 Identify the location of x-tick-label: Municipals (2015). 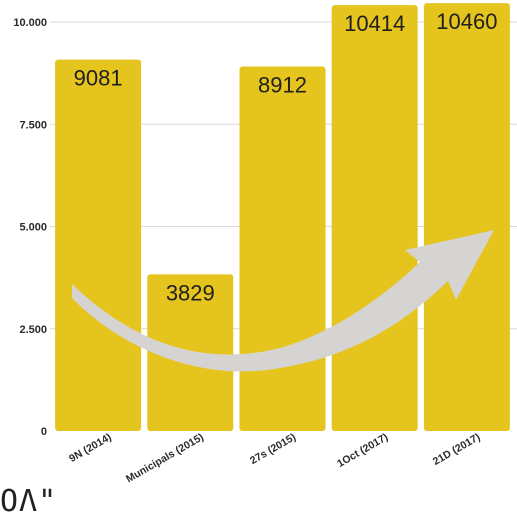
(165, 458).